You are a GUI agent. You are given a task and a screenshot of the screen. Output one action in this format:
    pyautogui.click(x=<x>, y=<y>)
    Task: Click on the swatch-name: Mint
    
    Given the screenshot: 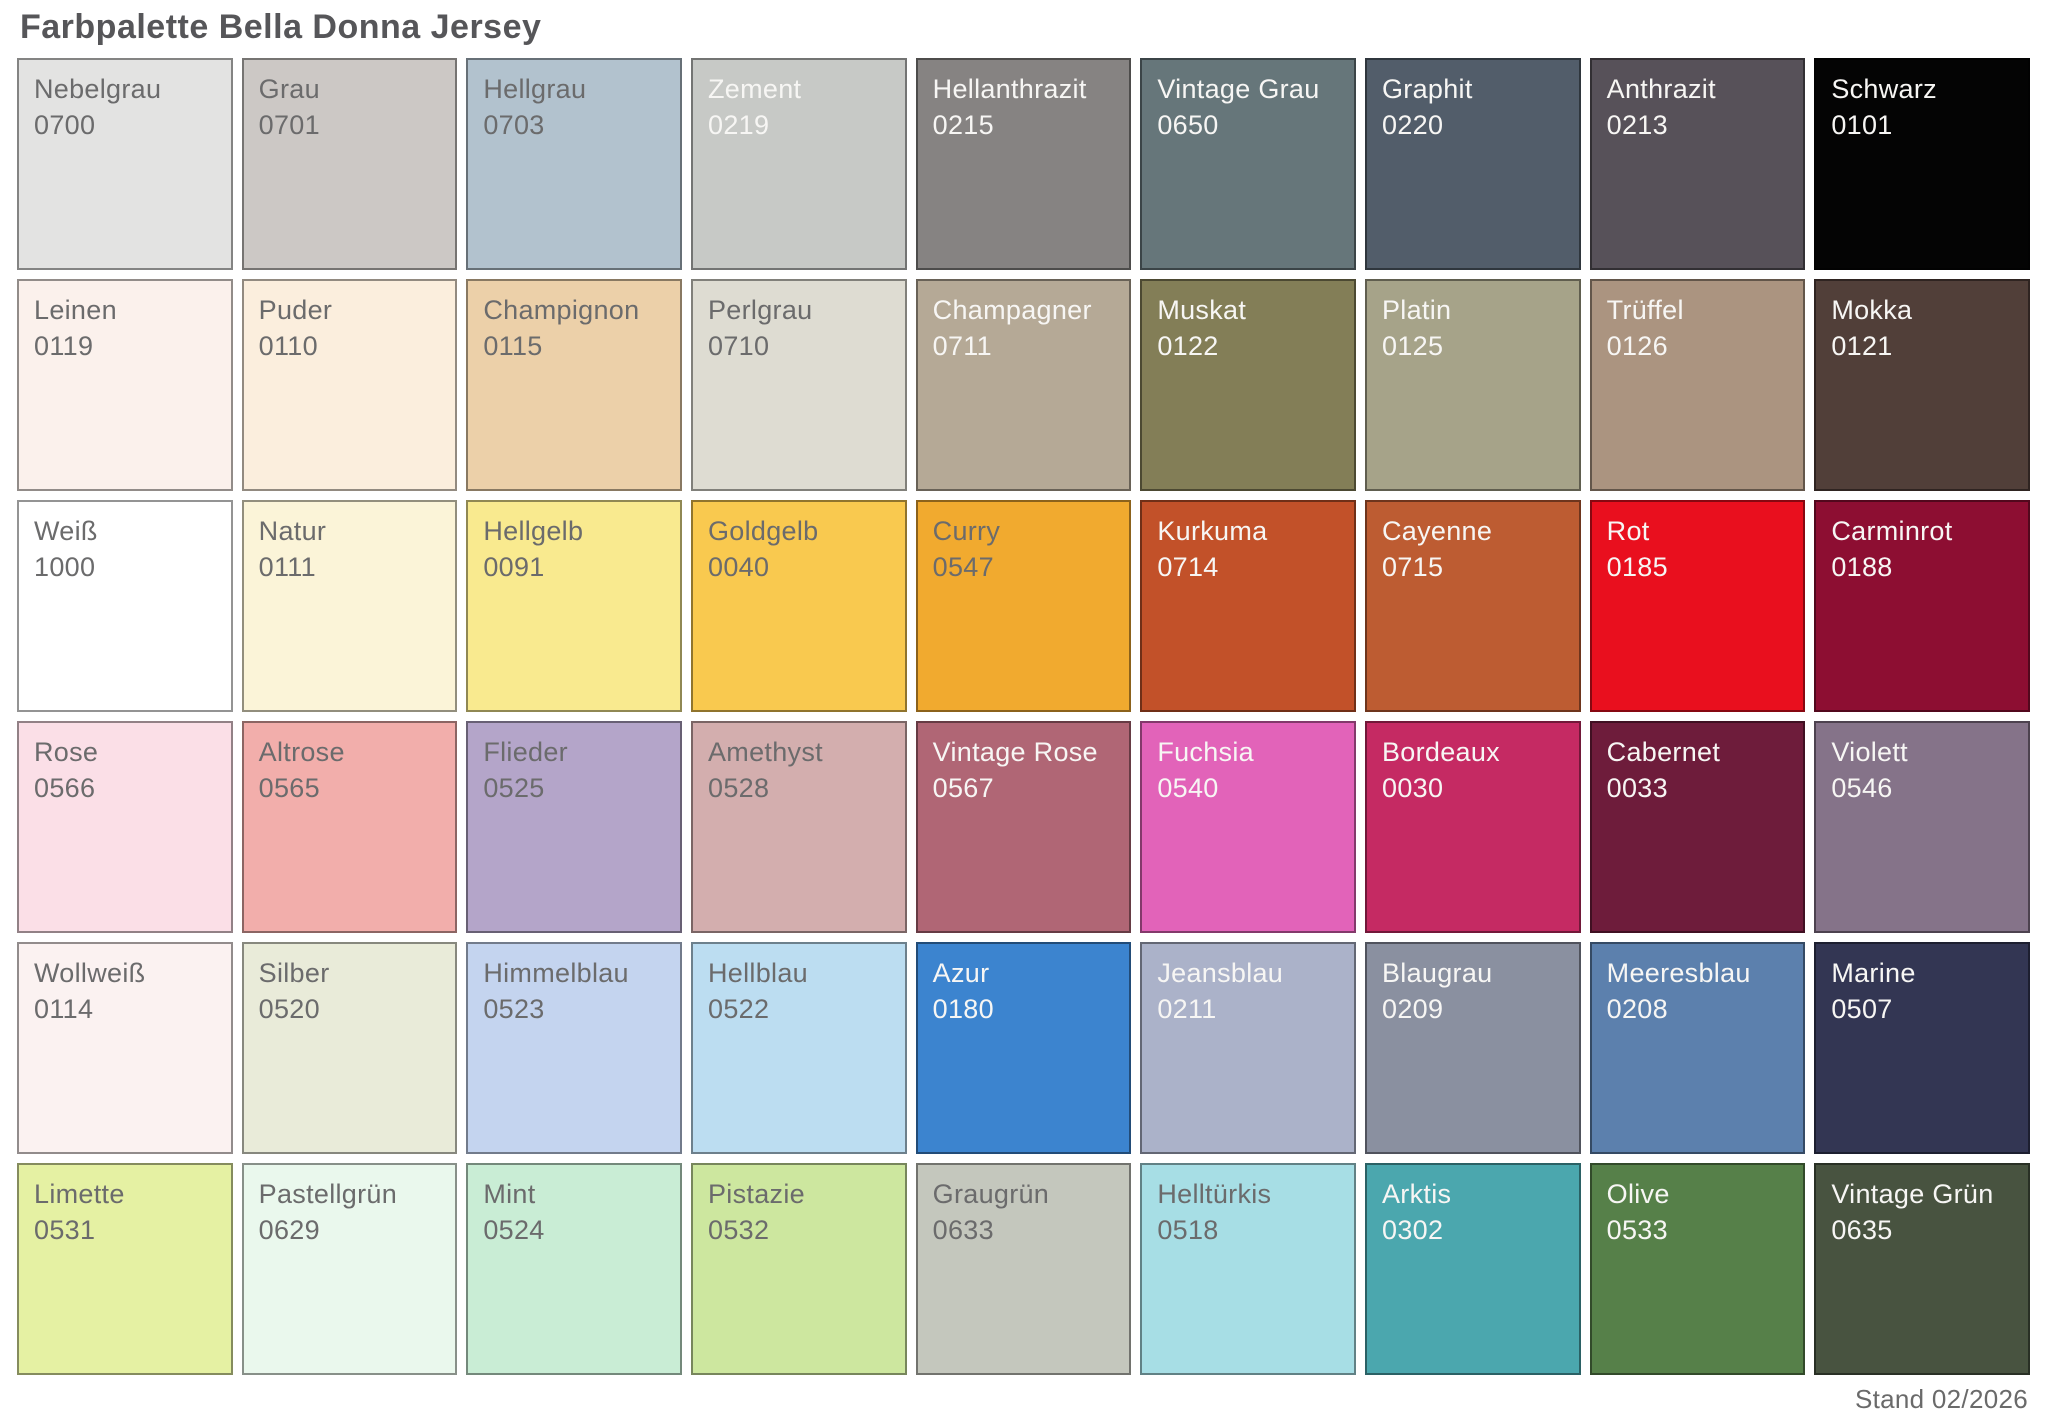 What is the action you would take?
    pyautogui.click(x=509, y=1194)
    